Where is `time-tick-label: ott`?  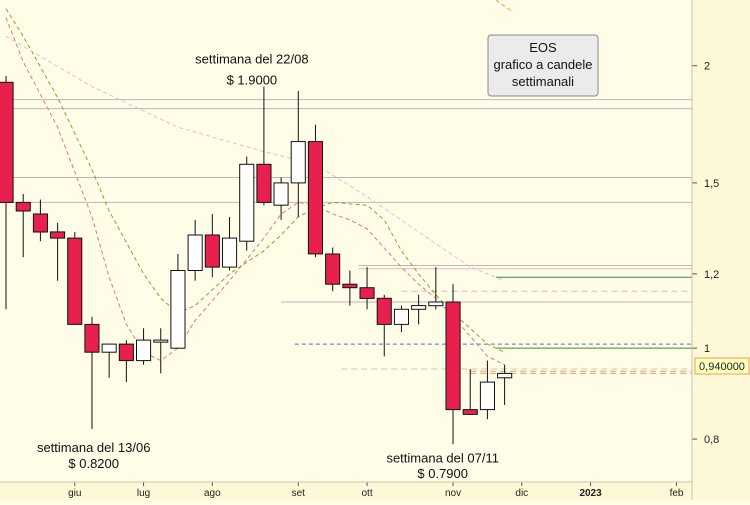
time-tick-label: ott is located at coordinates (366, 493).